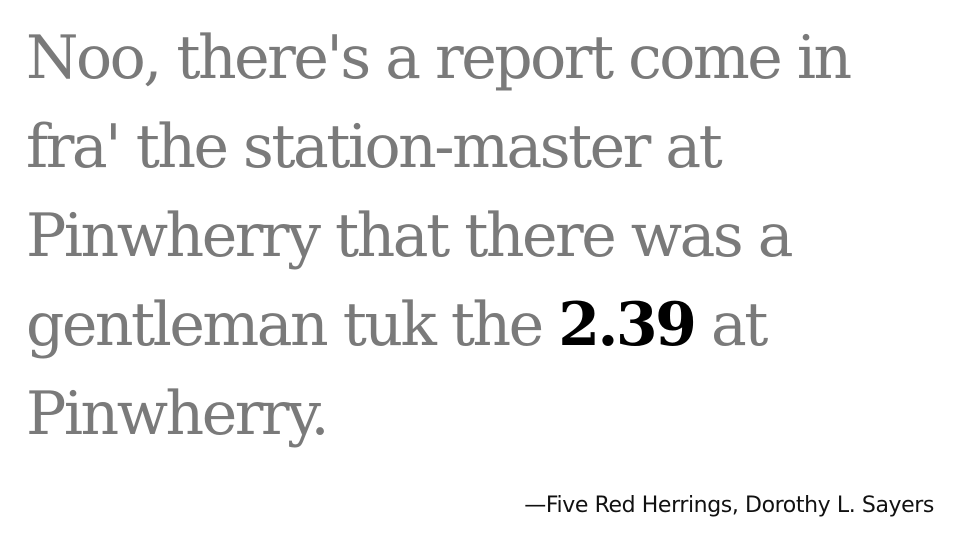 This screenshot has width=960, height=540. Describe the element at coordinates (729, 505) in the screenshot. I see `quote-attribution: —Five Red Herrings, Dorothy L. Sayers` at that location.